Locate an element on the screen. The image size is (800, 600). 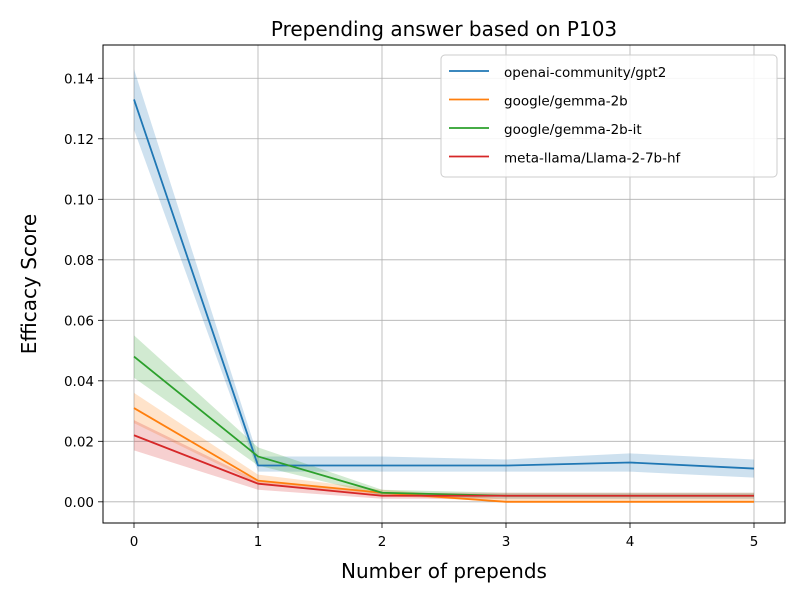
x-tick-label: 1 is located at coordinates (258, 542).